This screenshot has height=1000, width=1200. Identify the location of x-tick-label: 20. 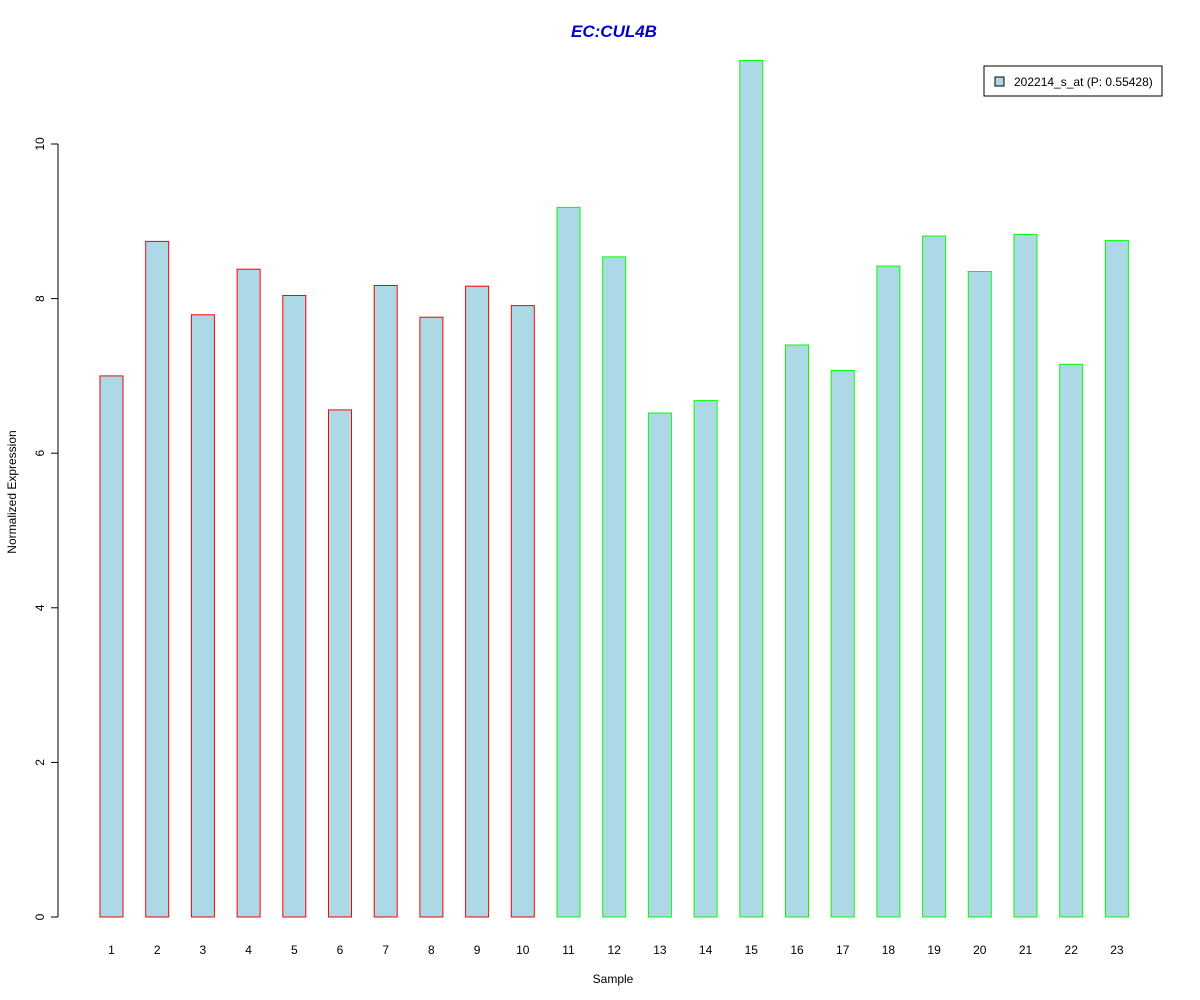
(980, 950).